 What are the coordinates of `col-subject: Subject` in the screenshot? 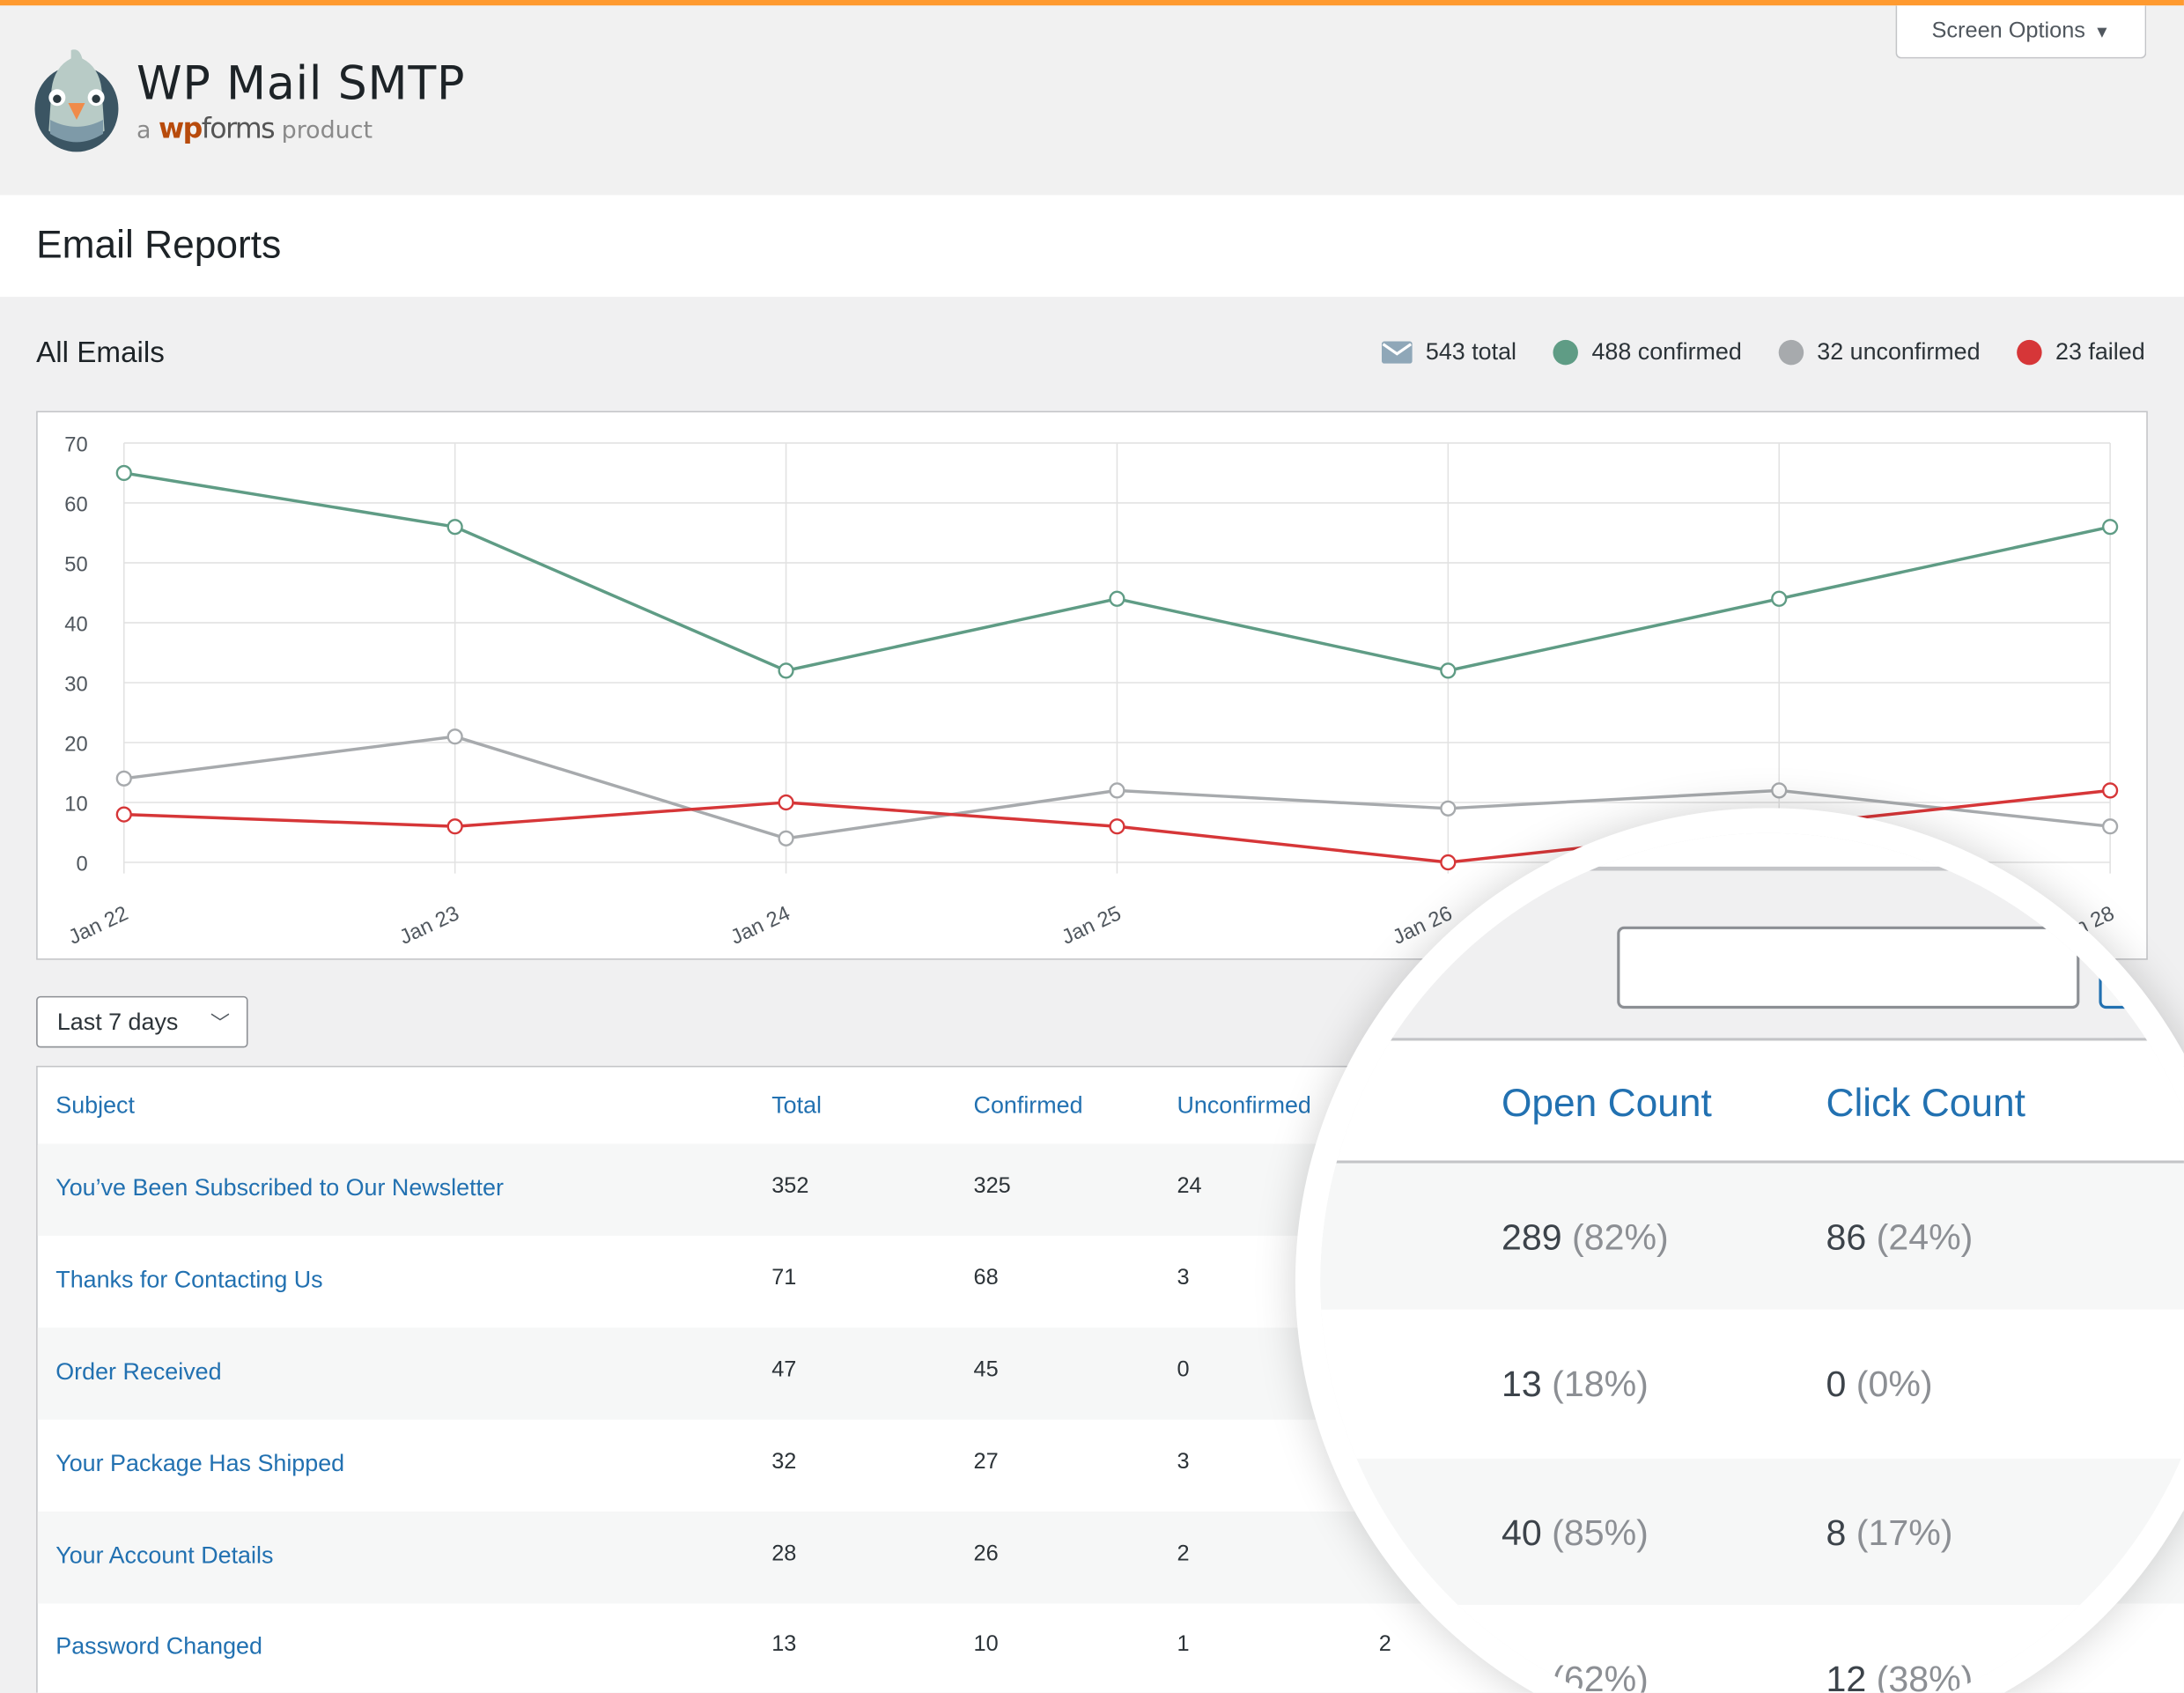 It's located at (95, 1105).